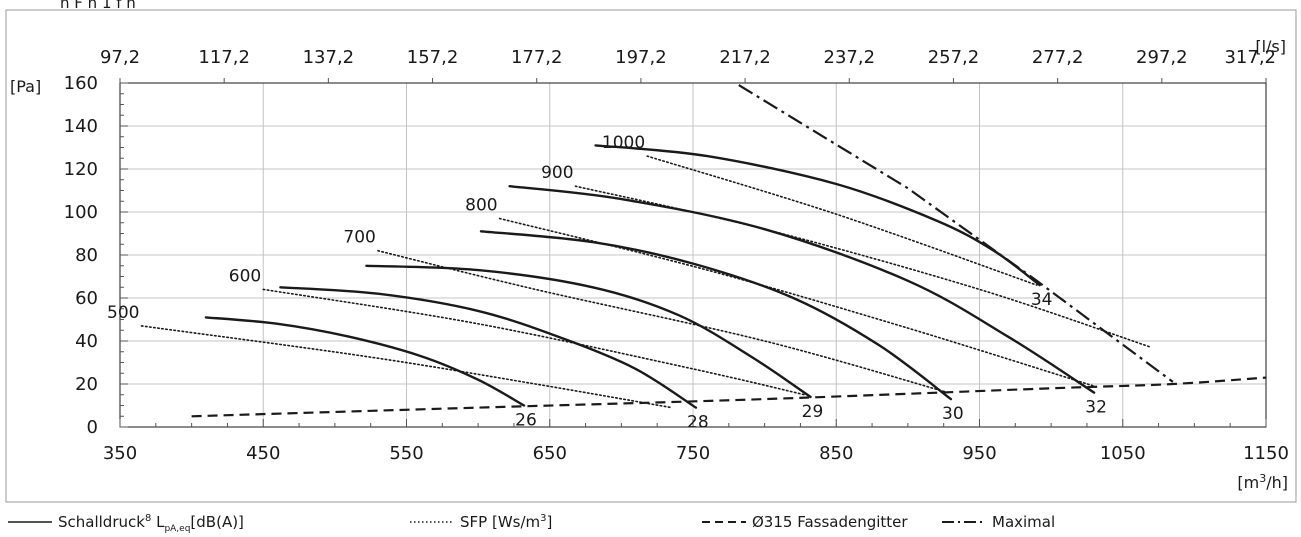 Image resolution: width=1301 pixels, height=537 pixels. Describe the element at coordinates (329, 57) in the screenshot. I see `x2-tick-label: 137,2` at that location.